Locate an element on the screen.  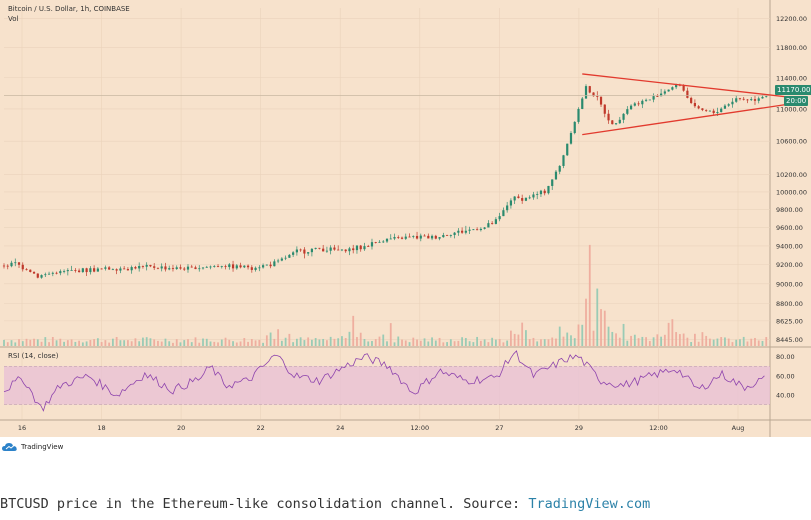
rsi-tick-label: 60.00 is located at coordinates (785, 376).